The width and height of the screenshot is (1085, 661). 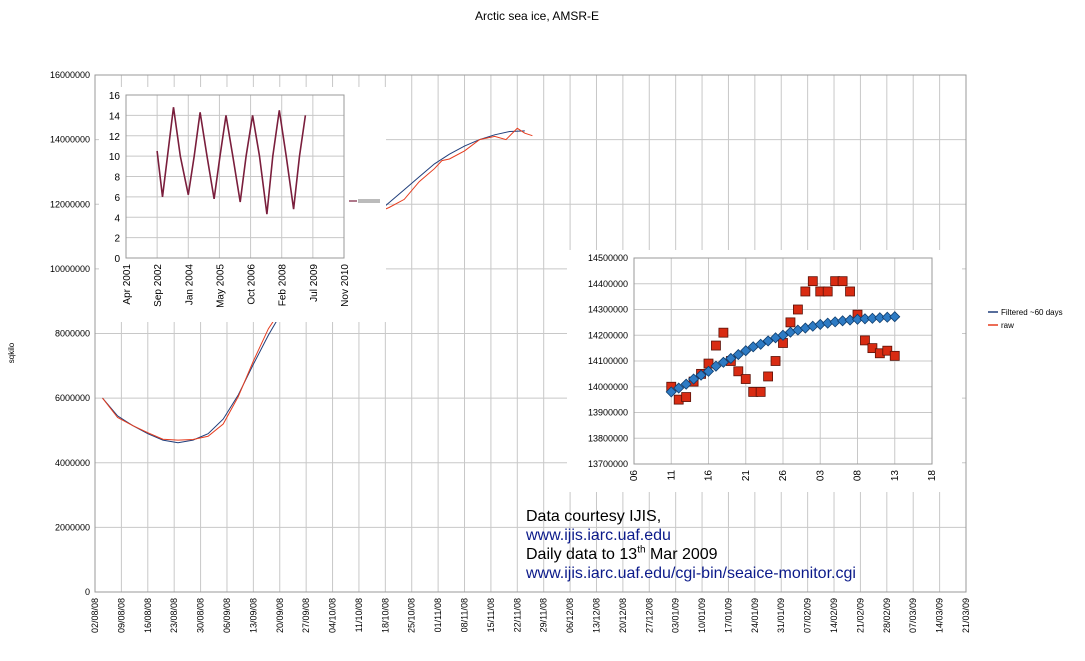 I want to click on inset-longterm-series-line, so click(x=231, y=161).